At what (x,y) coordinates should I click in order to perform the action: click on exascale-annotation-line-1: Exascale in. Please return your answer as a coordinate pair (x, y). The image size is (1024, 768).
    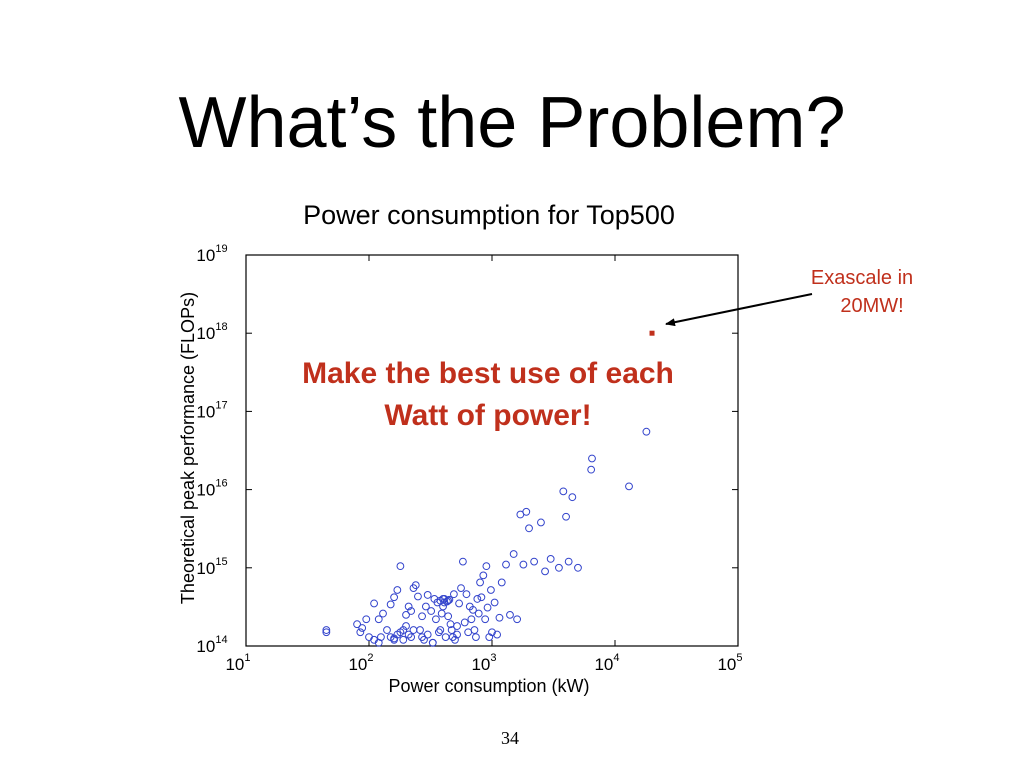
    Looking at the image, I should click on (862, 278).